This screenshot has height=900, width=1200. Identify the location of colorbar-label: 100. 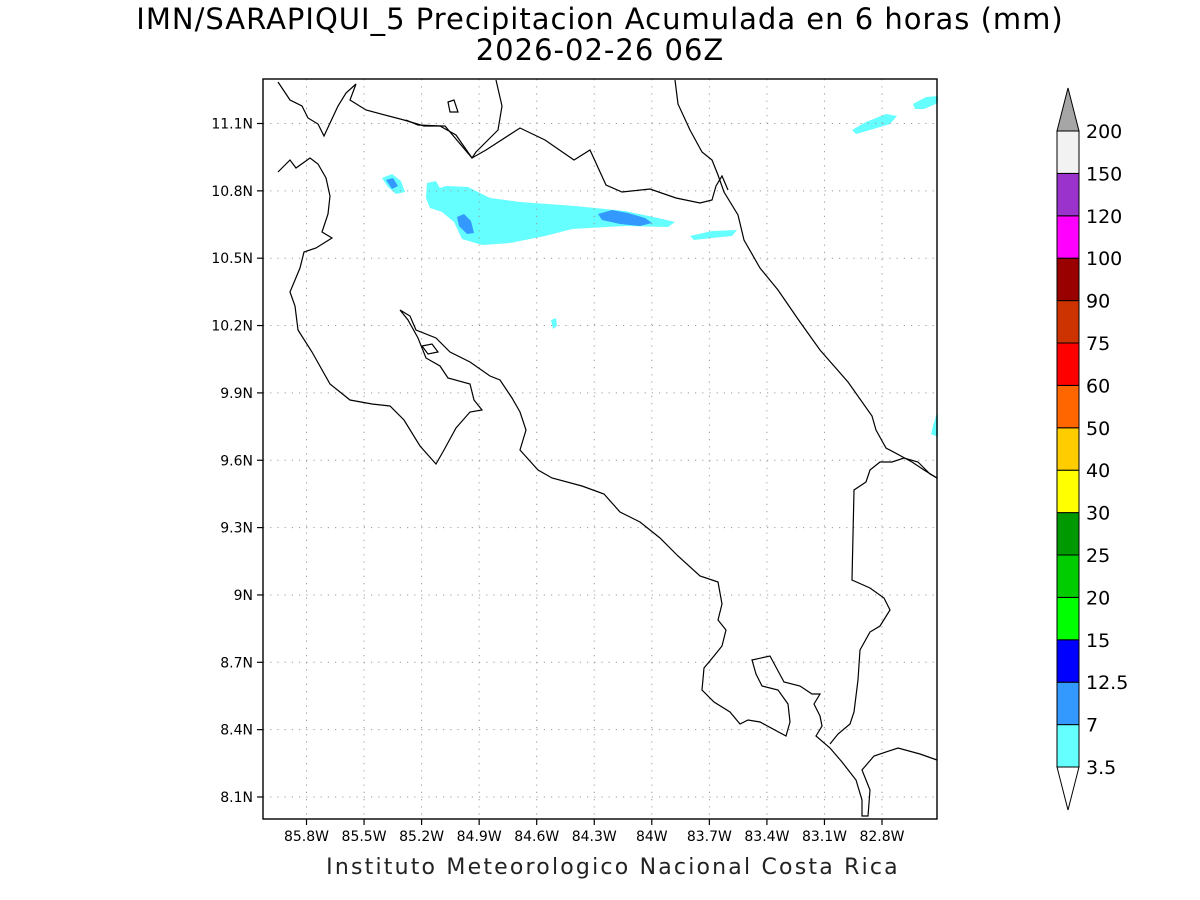
(1104, 259).